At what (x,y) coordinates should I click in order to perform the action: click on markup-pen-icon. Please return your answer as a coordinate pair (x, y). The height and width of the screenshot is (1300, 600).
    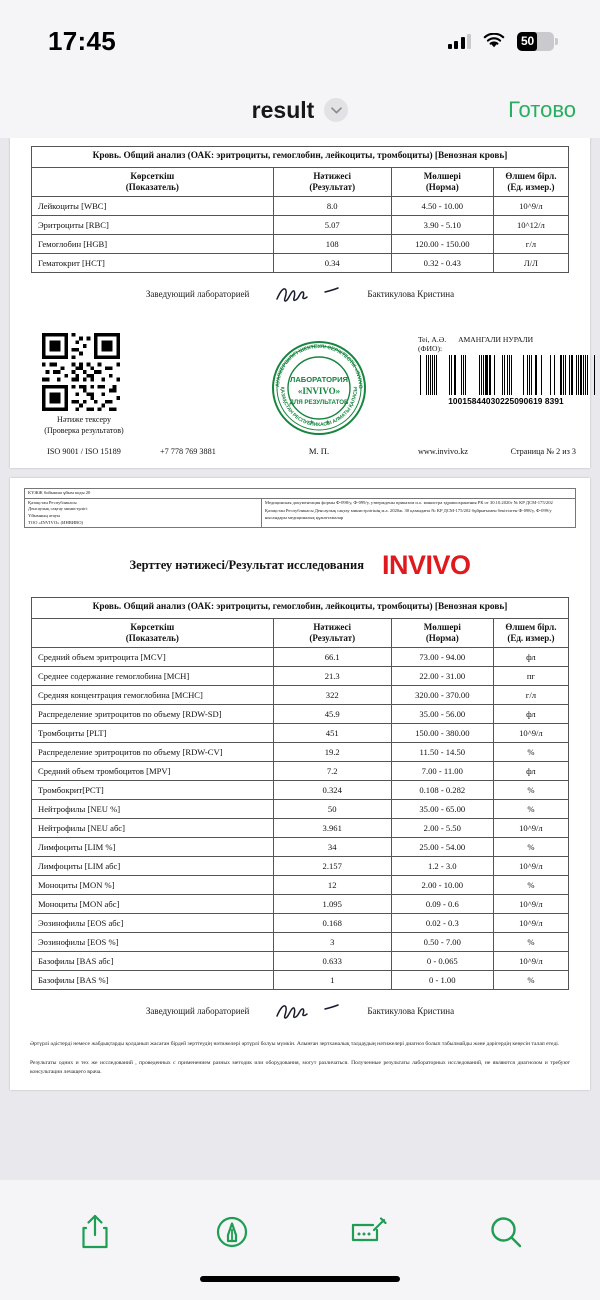
    Looking at the image, I should click on (232, 1232).